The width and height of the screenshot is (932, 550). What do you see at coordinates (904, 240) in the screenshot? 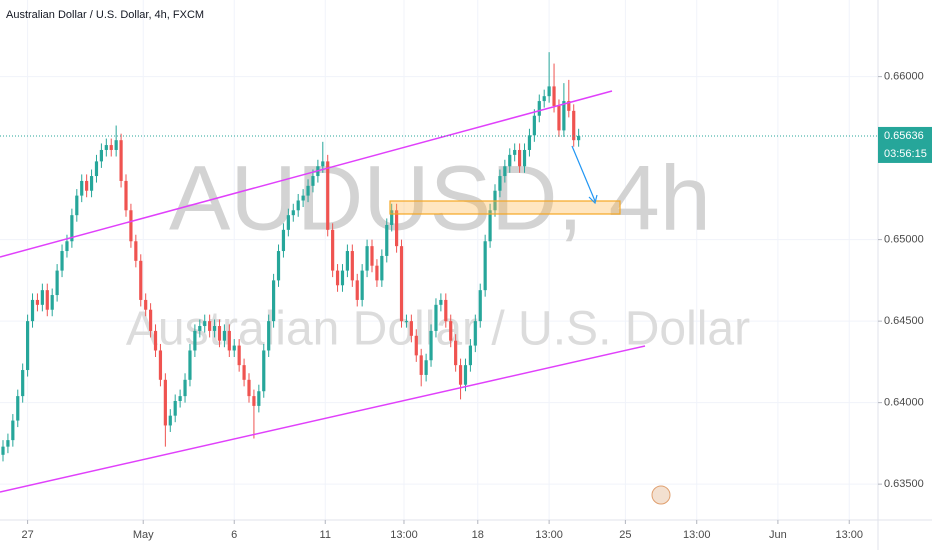
I see `y-tick-label: 0.65000` at bounding box center [904, 240].